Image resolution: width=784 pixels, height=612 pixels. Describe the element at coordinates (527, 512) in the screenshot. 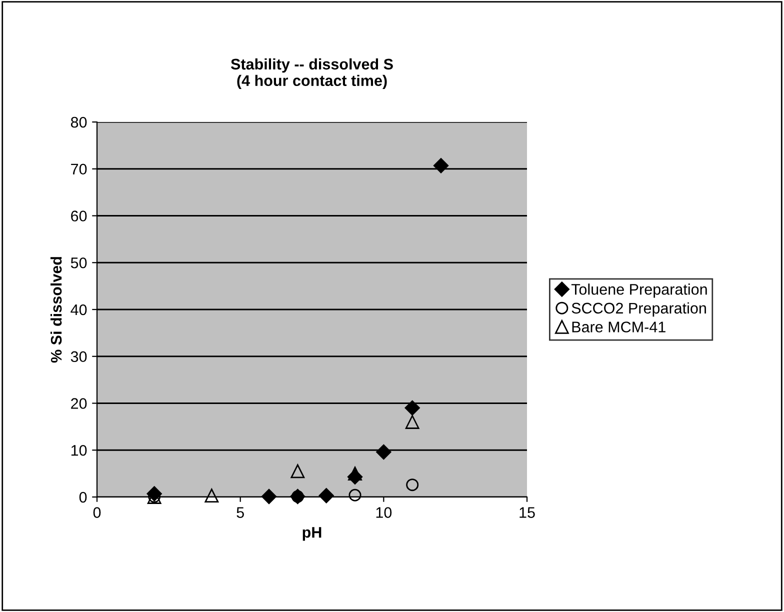

I see `x-tick-label: 15` at that location.